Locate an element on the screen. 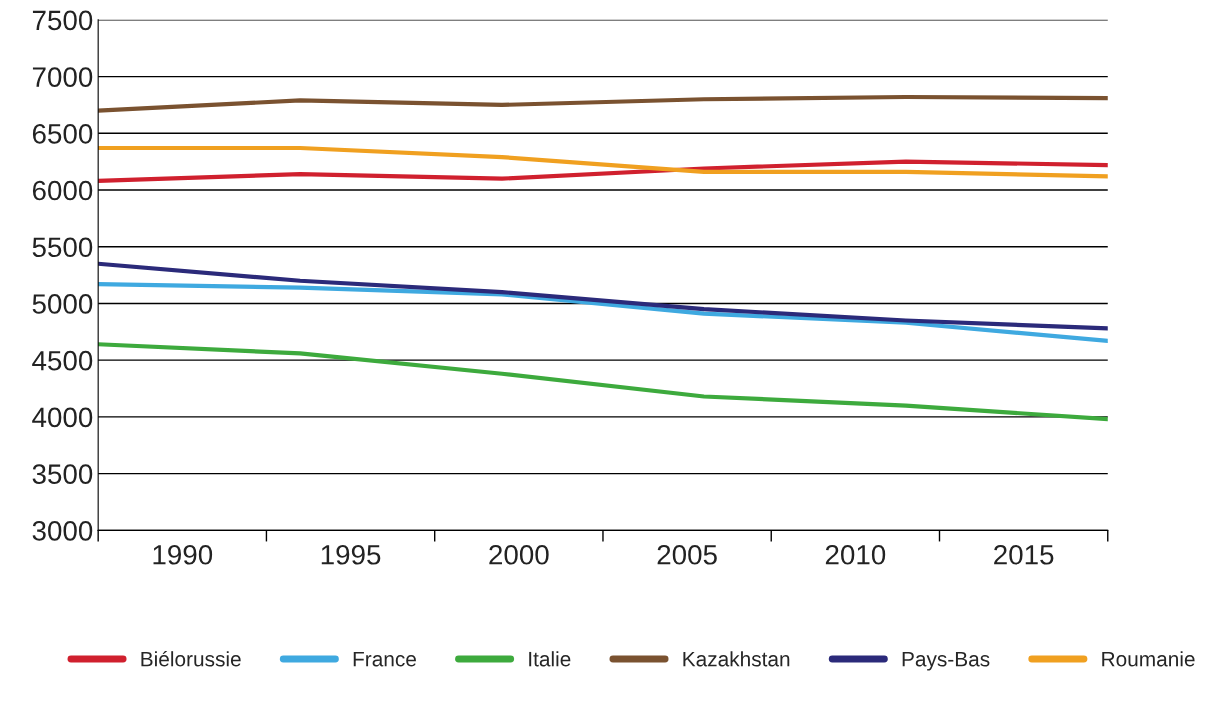 This screenshot has width=1212, height=709. x-tick-label: 2005 is located at coordinates (687, 554).